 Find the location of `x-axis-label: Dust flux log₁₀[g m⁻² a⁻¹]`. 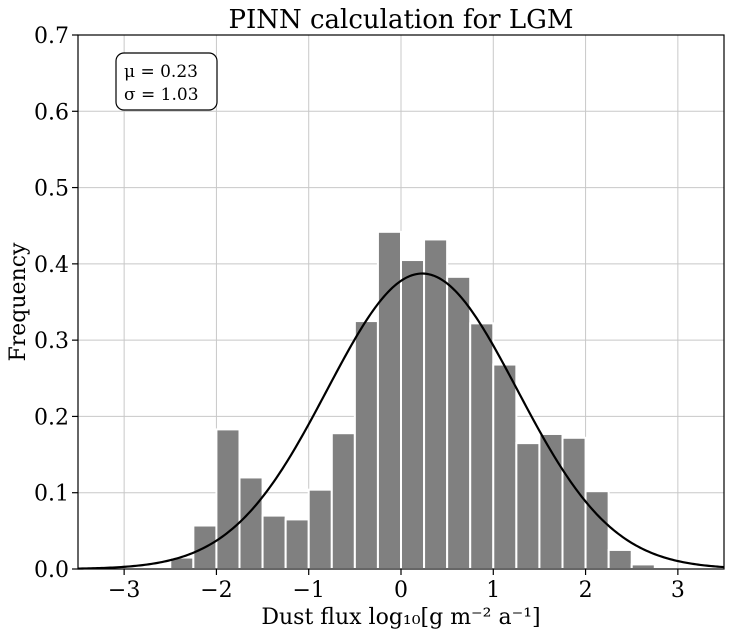

x-axis-label: Dust flux log₁₀[g m⁻² a⁻¹] is located at coordinates (400, 617).